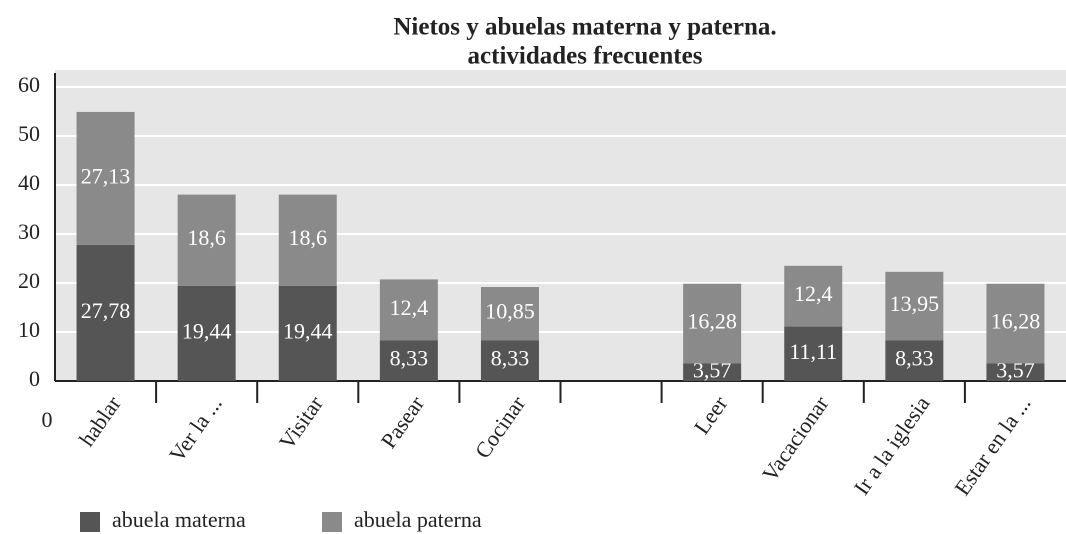 Image resolution: width=1066 pixels, height=534 pixels. I want to click on corner-label: 0, so click(47, 419).